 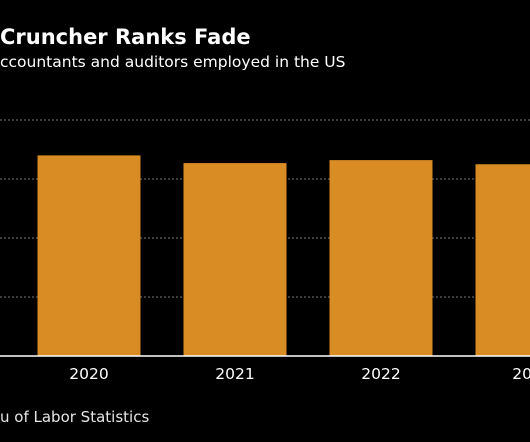 What do you see at coordinates (125, 37) in the screenshot?
I see `page-title: Cruncher Ranks Fade` at bounding box center [125, 37].